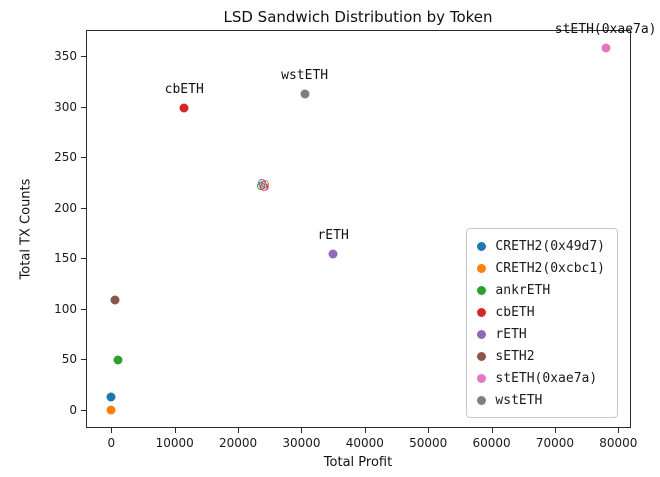  I want to click on x-tick-label: 50000, so click(428, 443).